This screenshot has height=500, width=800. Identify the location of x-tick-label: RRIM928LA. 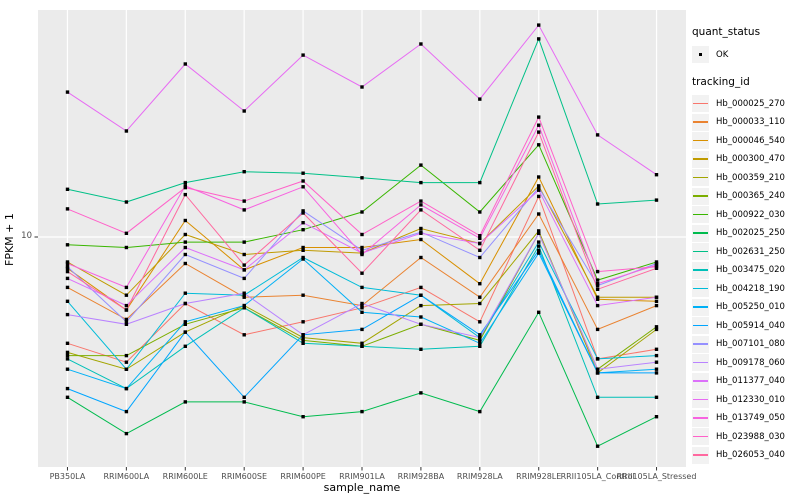
(480, 476).